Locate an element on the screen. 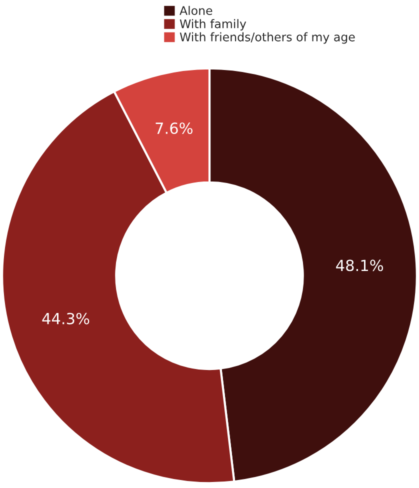 This screenshot has height=488, width=419. legend-label: With family is located at coordinates (213, 25).